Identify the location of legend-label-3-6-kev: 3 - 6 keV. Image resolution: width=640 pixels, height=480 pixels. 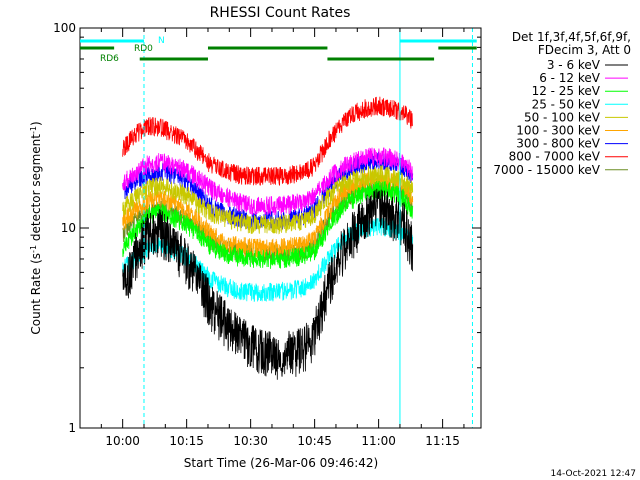
(574, 65).